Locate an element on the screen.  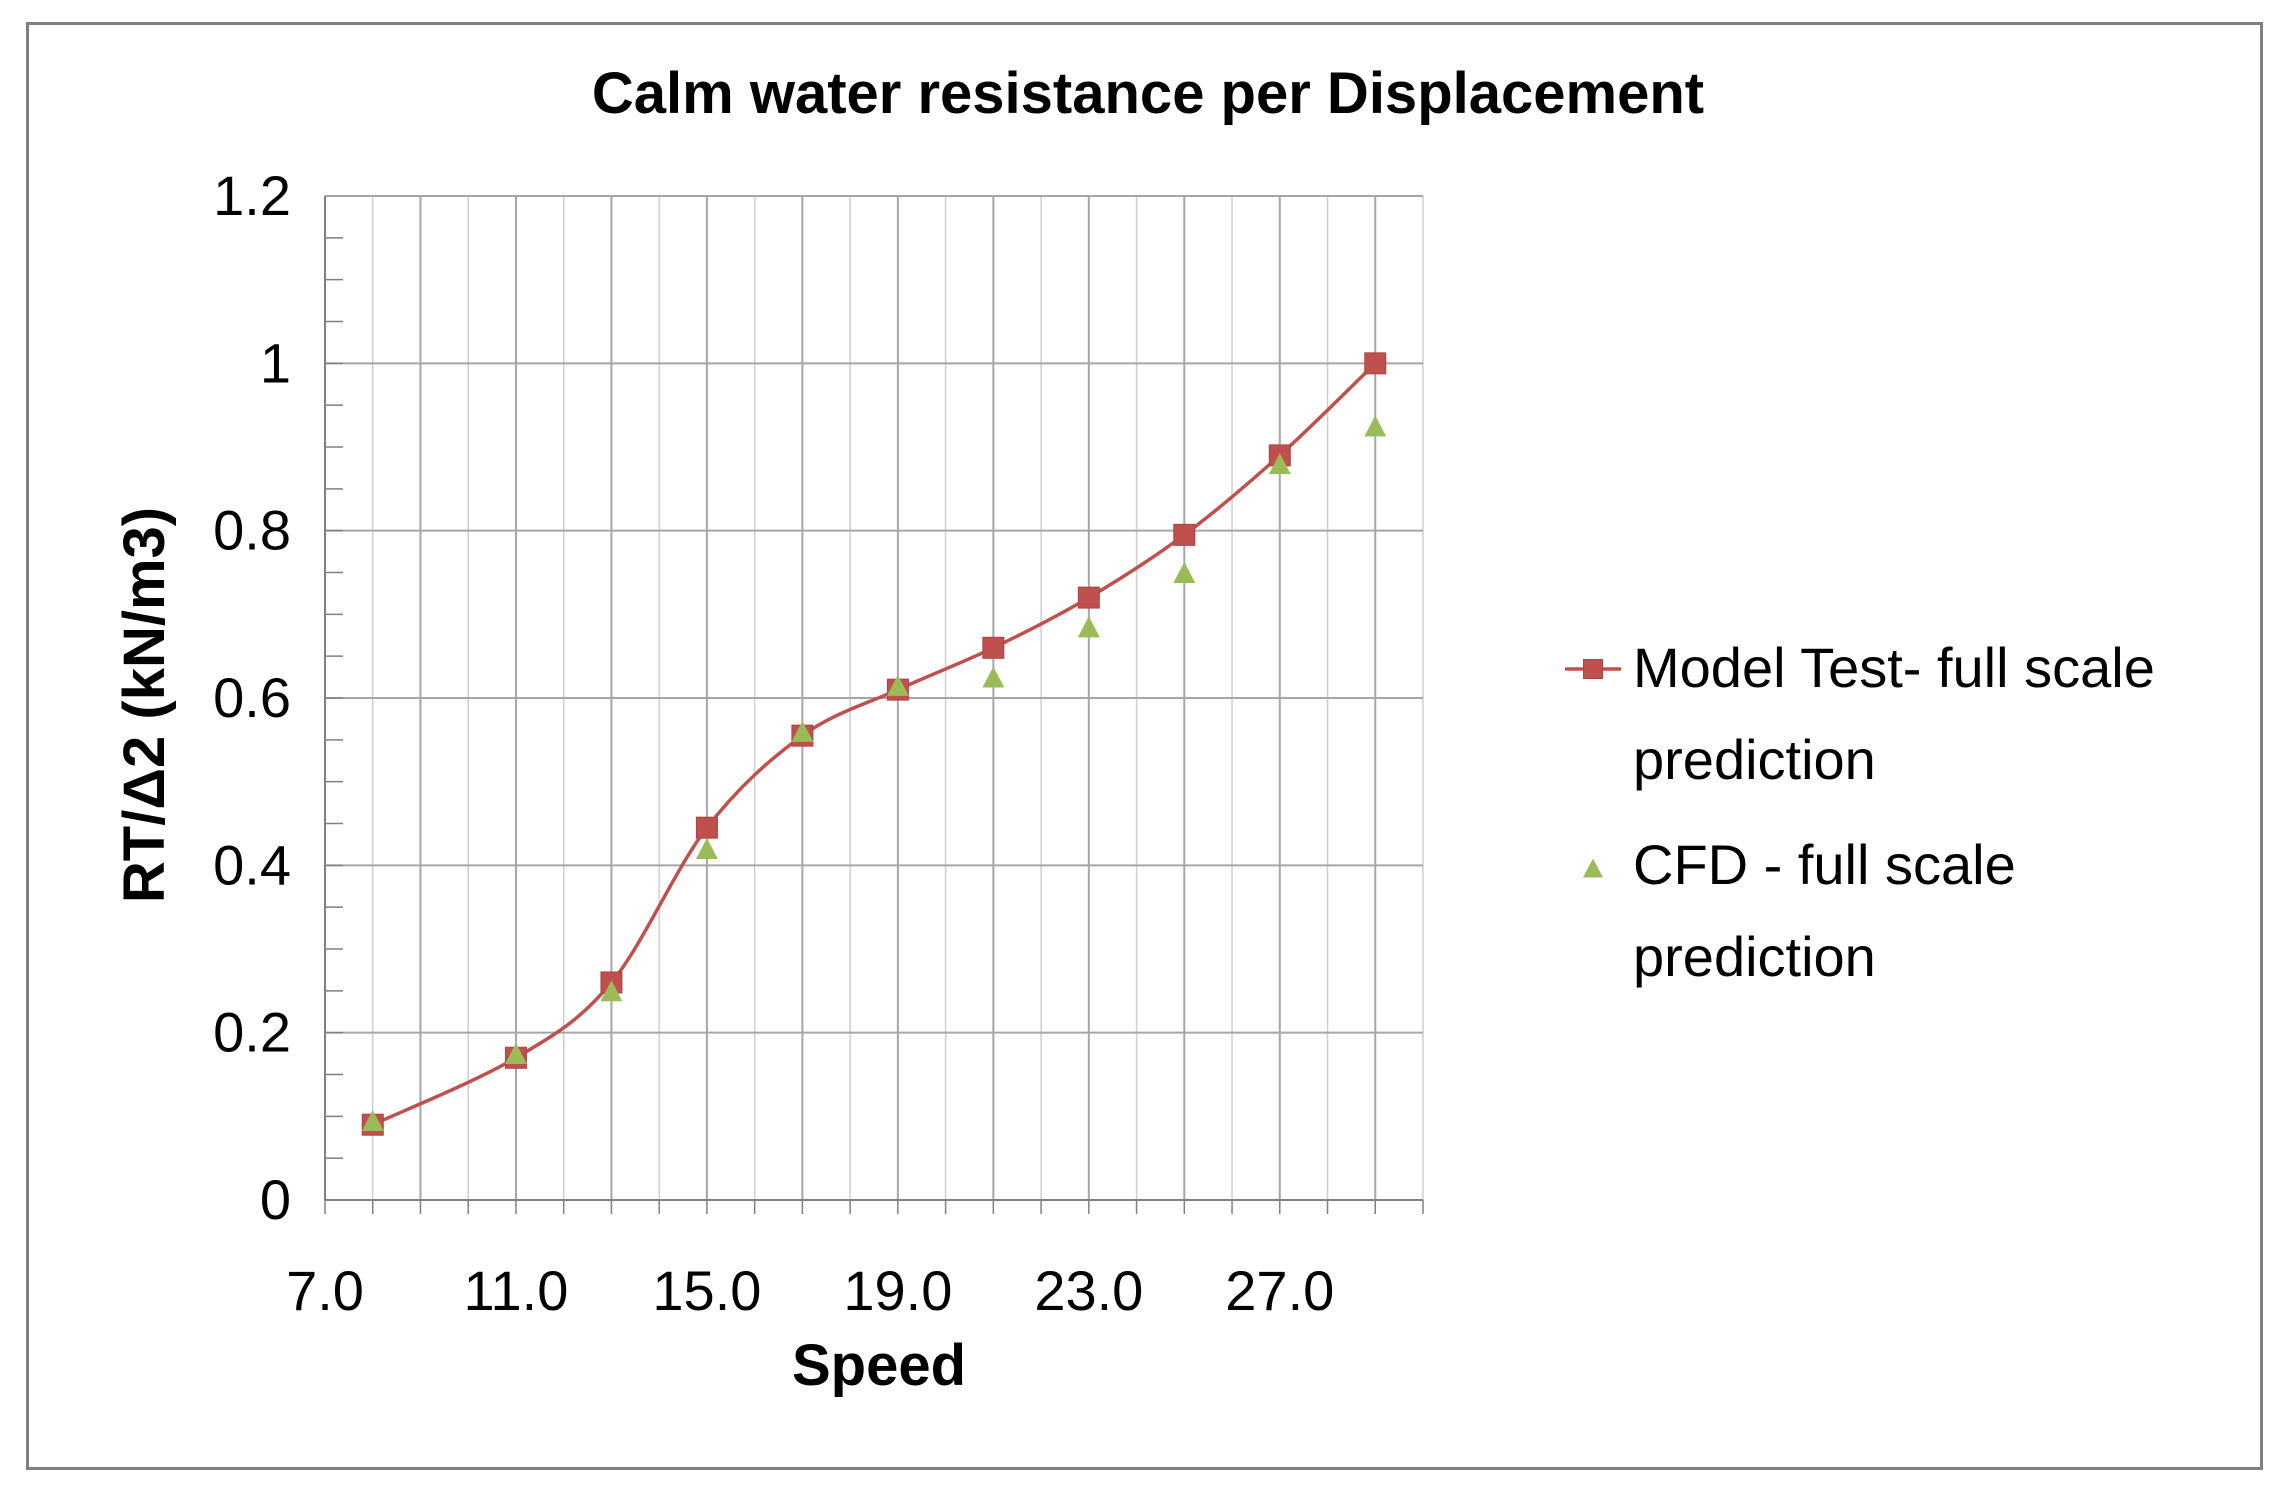
y-tick-label: 1 is located at coordinates (275, 362).